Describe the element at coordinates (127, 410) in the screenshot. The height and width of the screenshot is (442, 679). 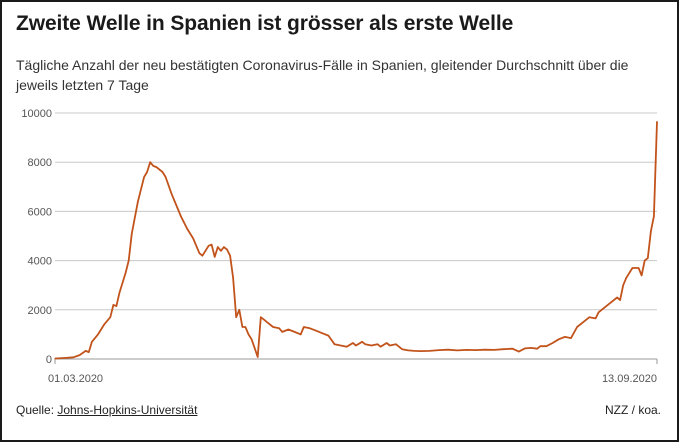
I see `source-link: Johns-Hopkins-Universität` at that location.